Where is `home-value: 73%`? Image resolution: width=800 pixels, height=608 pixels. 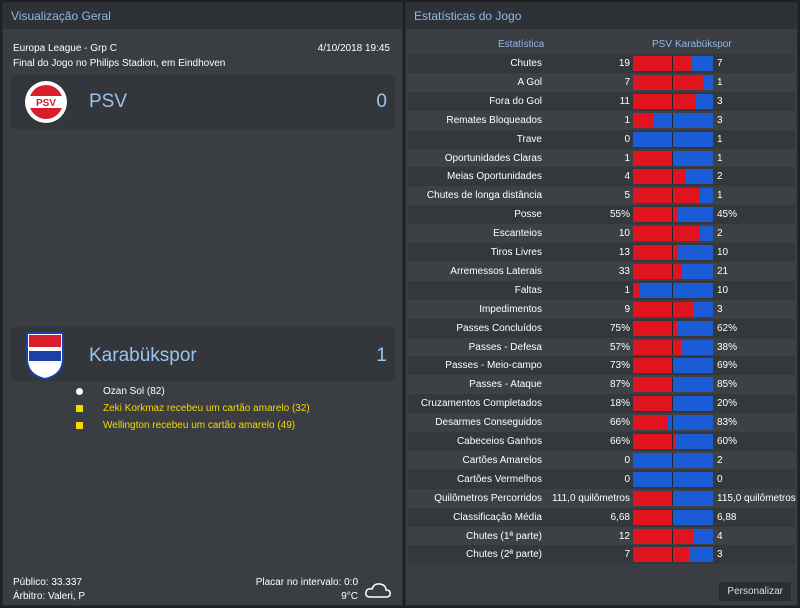
home-value: 73% is located at coordinates (619, 366).